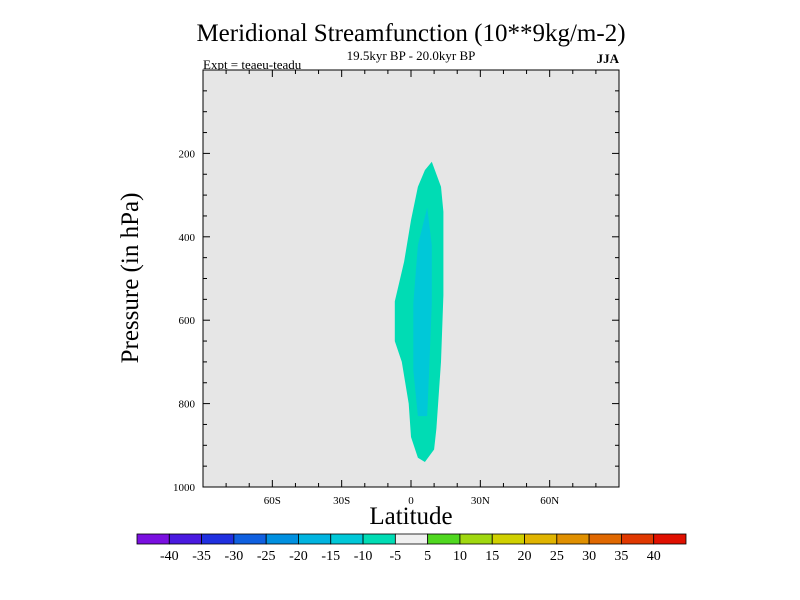 The width and height of the screenshot is (800, 600). Describe the element at coordinates (298, 556) in the screenshot. I see `colorbar-label: -20` at that location.